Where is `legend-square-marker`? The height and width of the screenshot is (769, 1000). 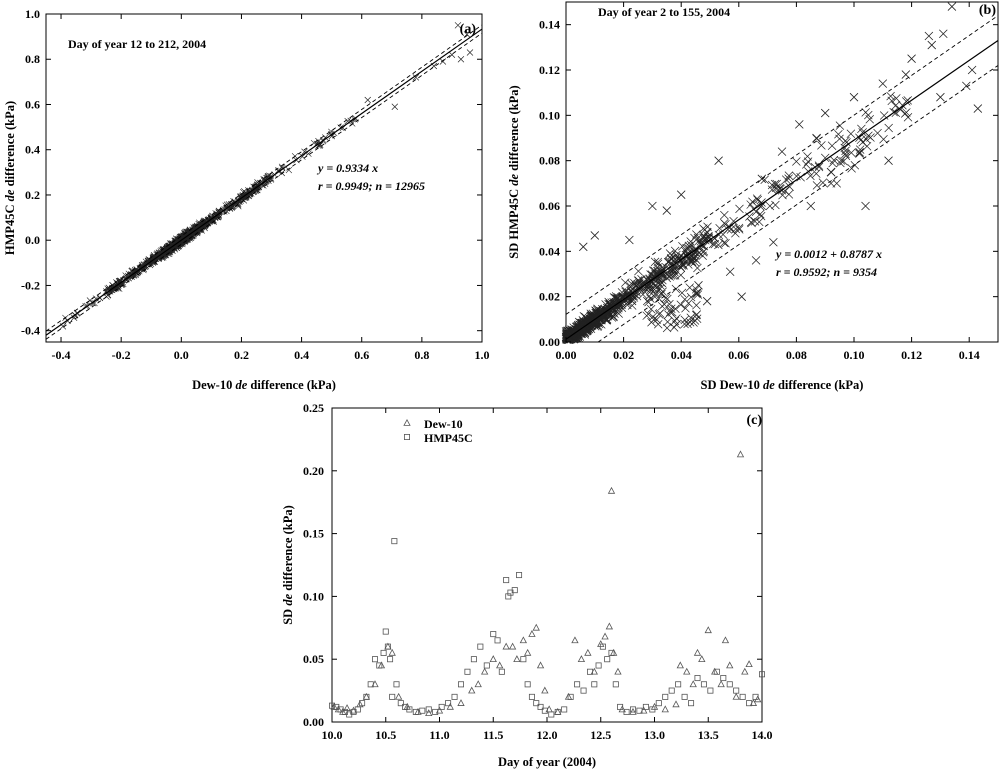 legend-square-marker is located at coordinates (406, 436).